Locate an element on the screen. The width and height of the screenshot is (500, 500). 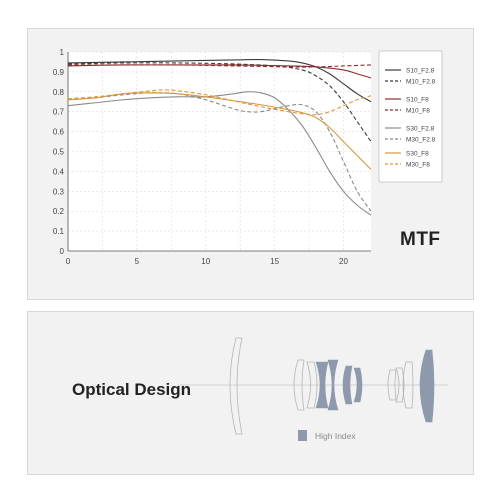
x-tick-label: 15 is located at coordinates (274, 261).